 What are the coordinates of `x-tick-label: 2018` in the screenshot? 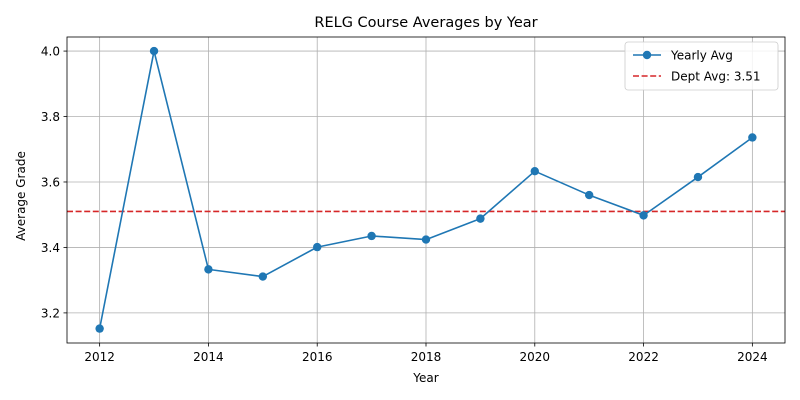 It's located at (426, 357).